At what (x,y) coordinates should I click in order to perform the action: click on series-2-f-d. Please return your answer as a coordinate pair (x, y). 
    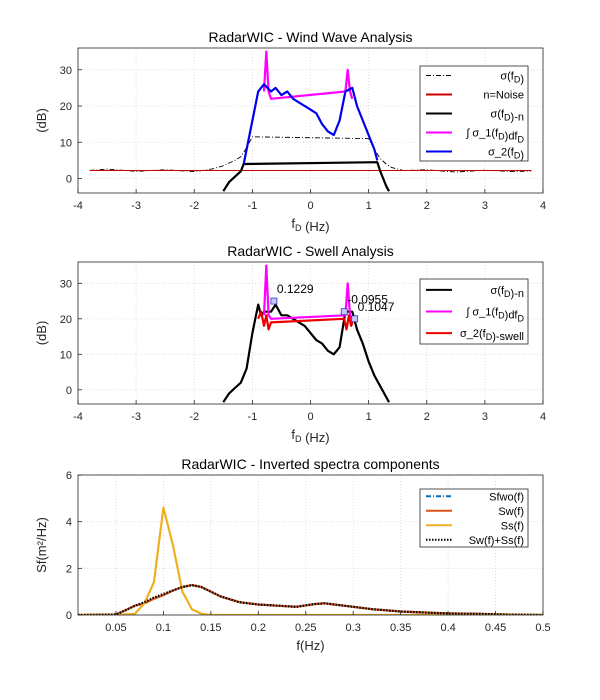
    Looking at the image, I should click on (310, 124).